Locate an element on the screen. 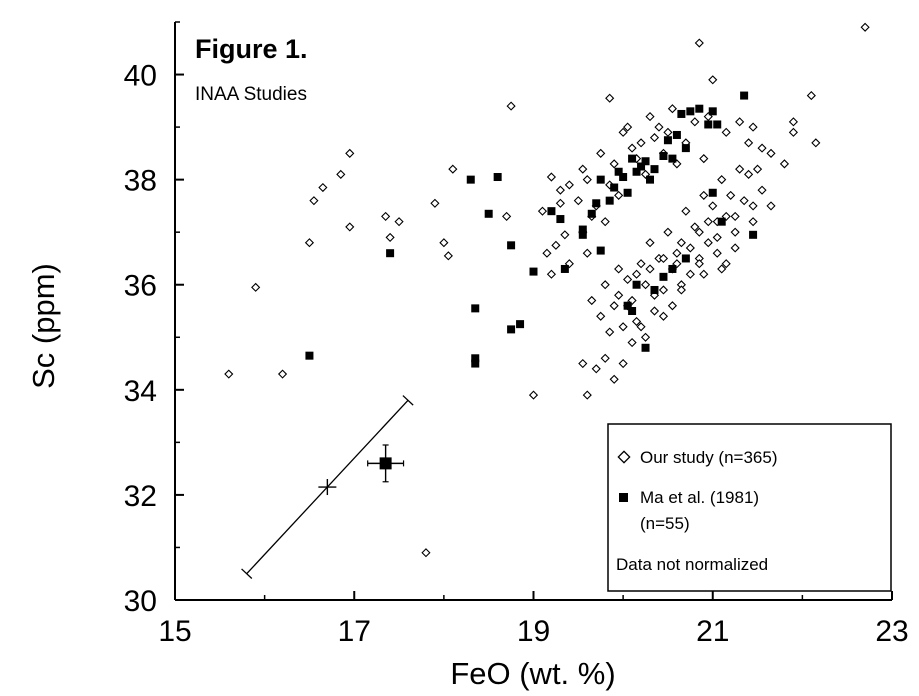 This screenshot has width=919, height=696. y-tick-label: 40 is located at coordinates (140, 76).